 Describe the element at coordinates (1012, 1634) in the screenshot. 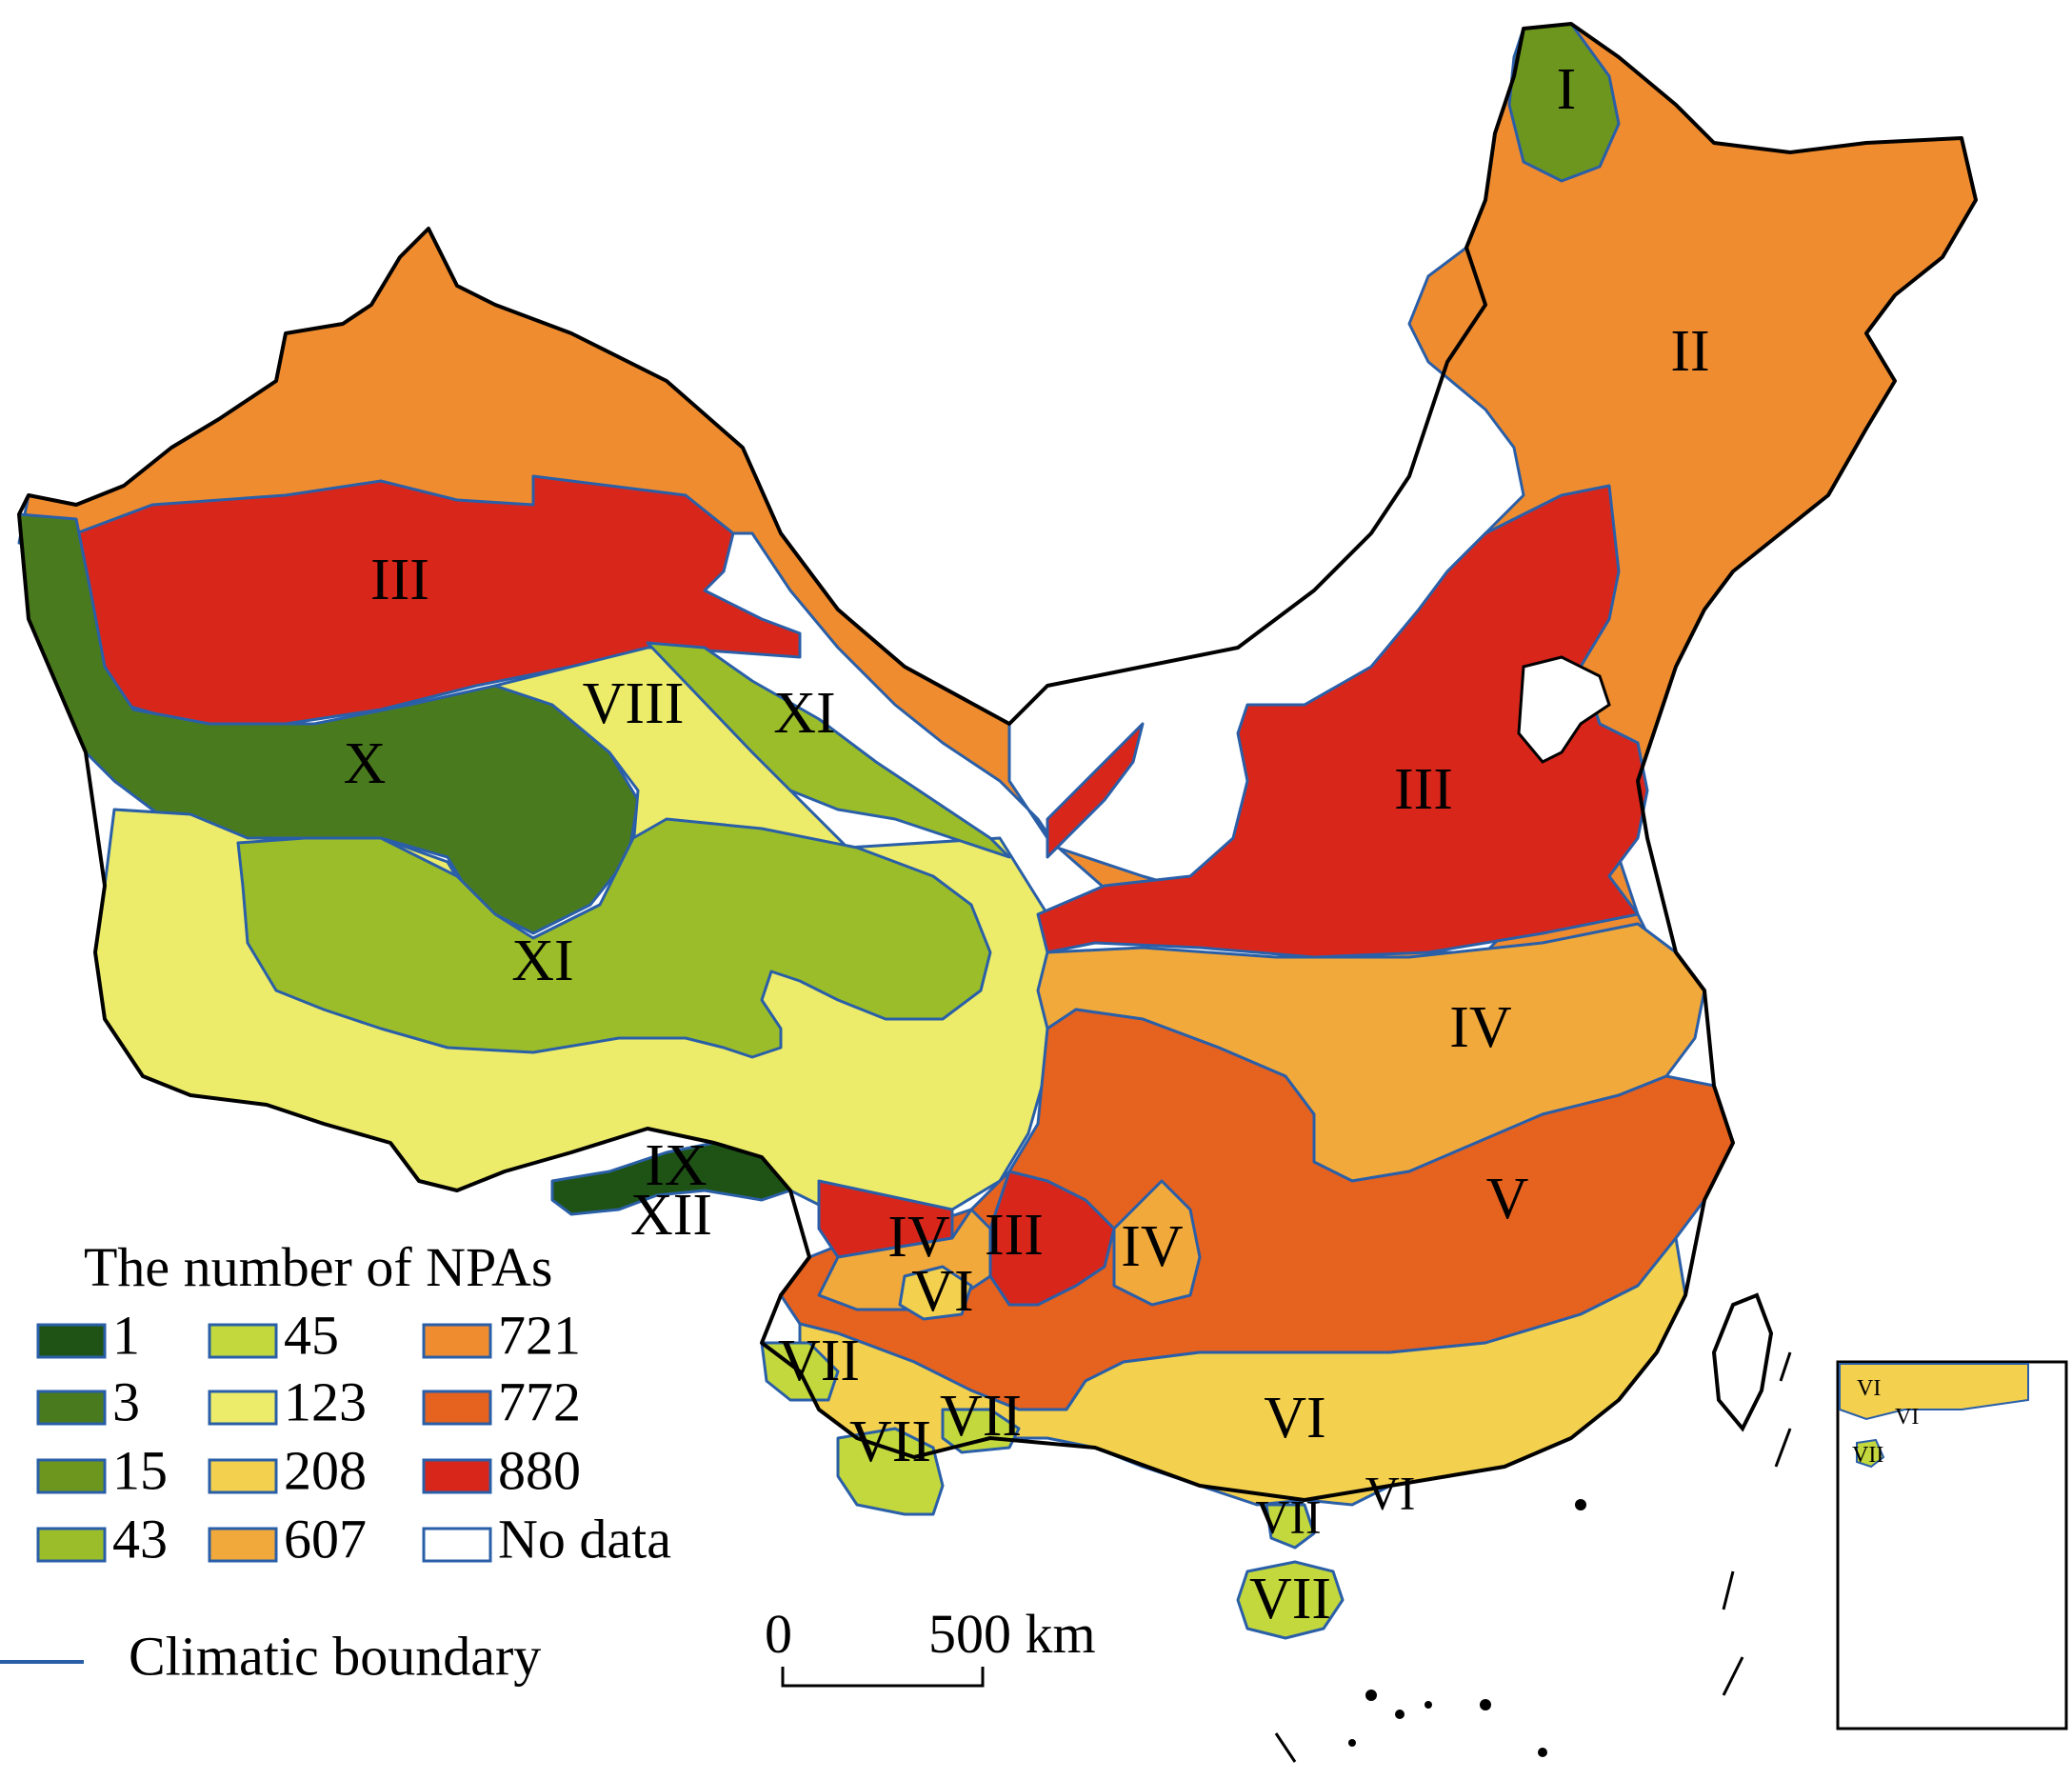

I see `scale-bar-end-label: 500 km` at that location.